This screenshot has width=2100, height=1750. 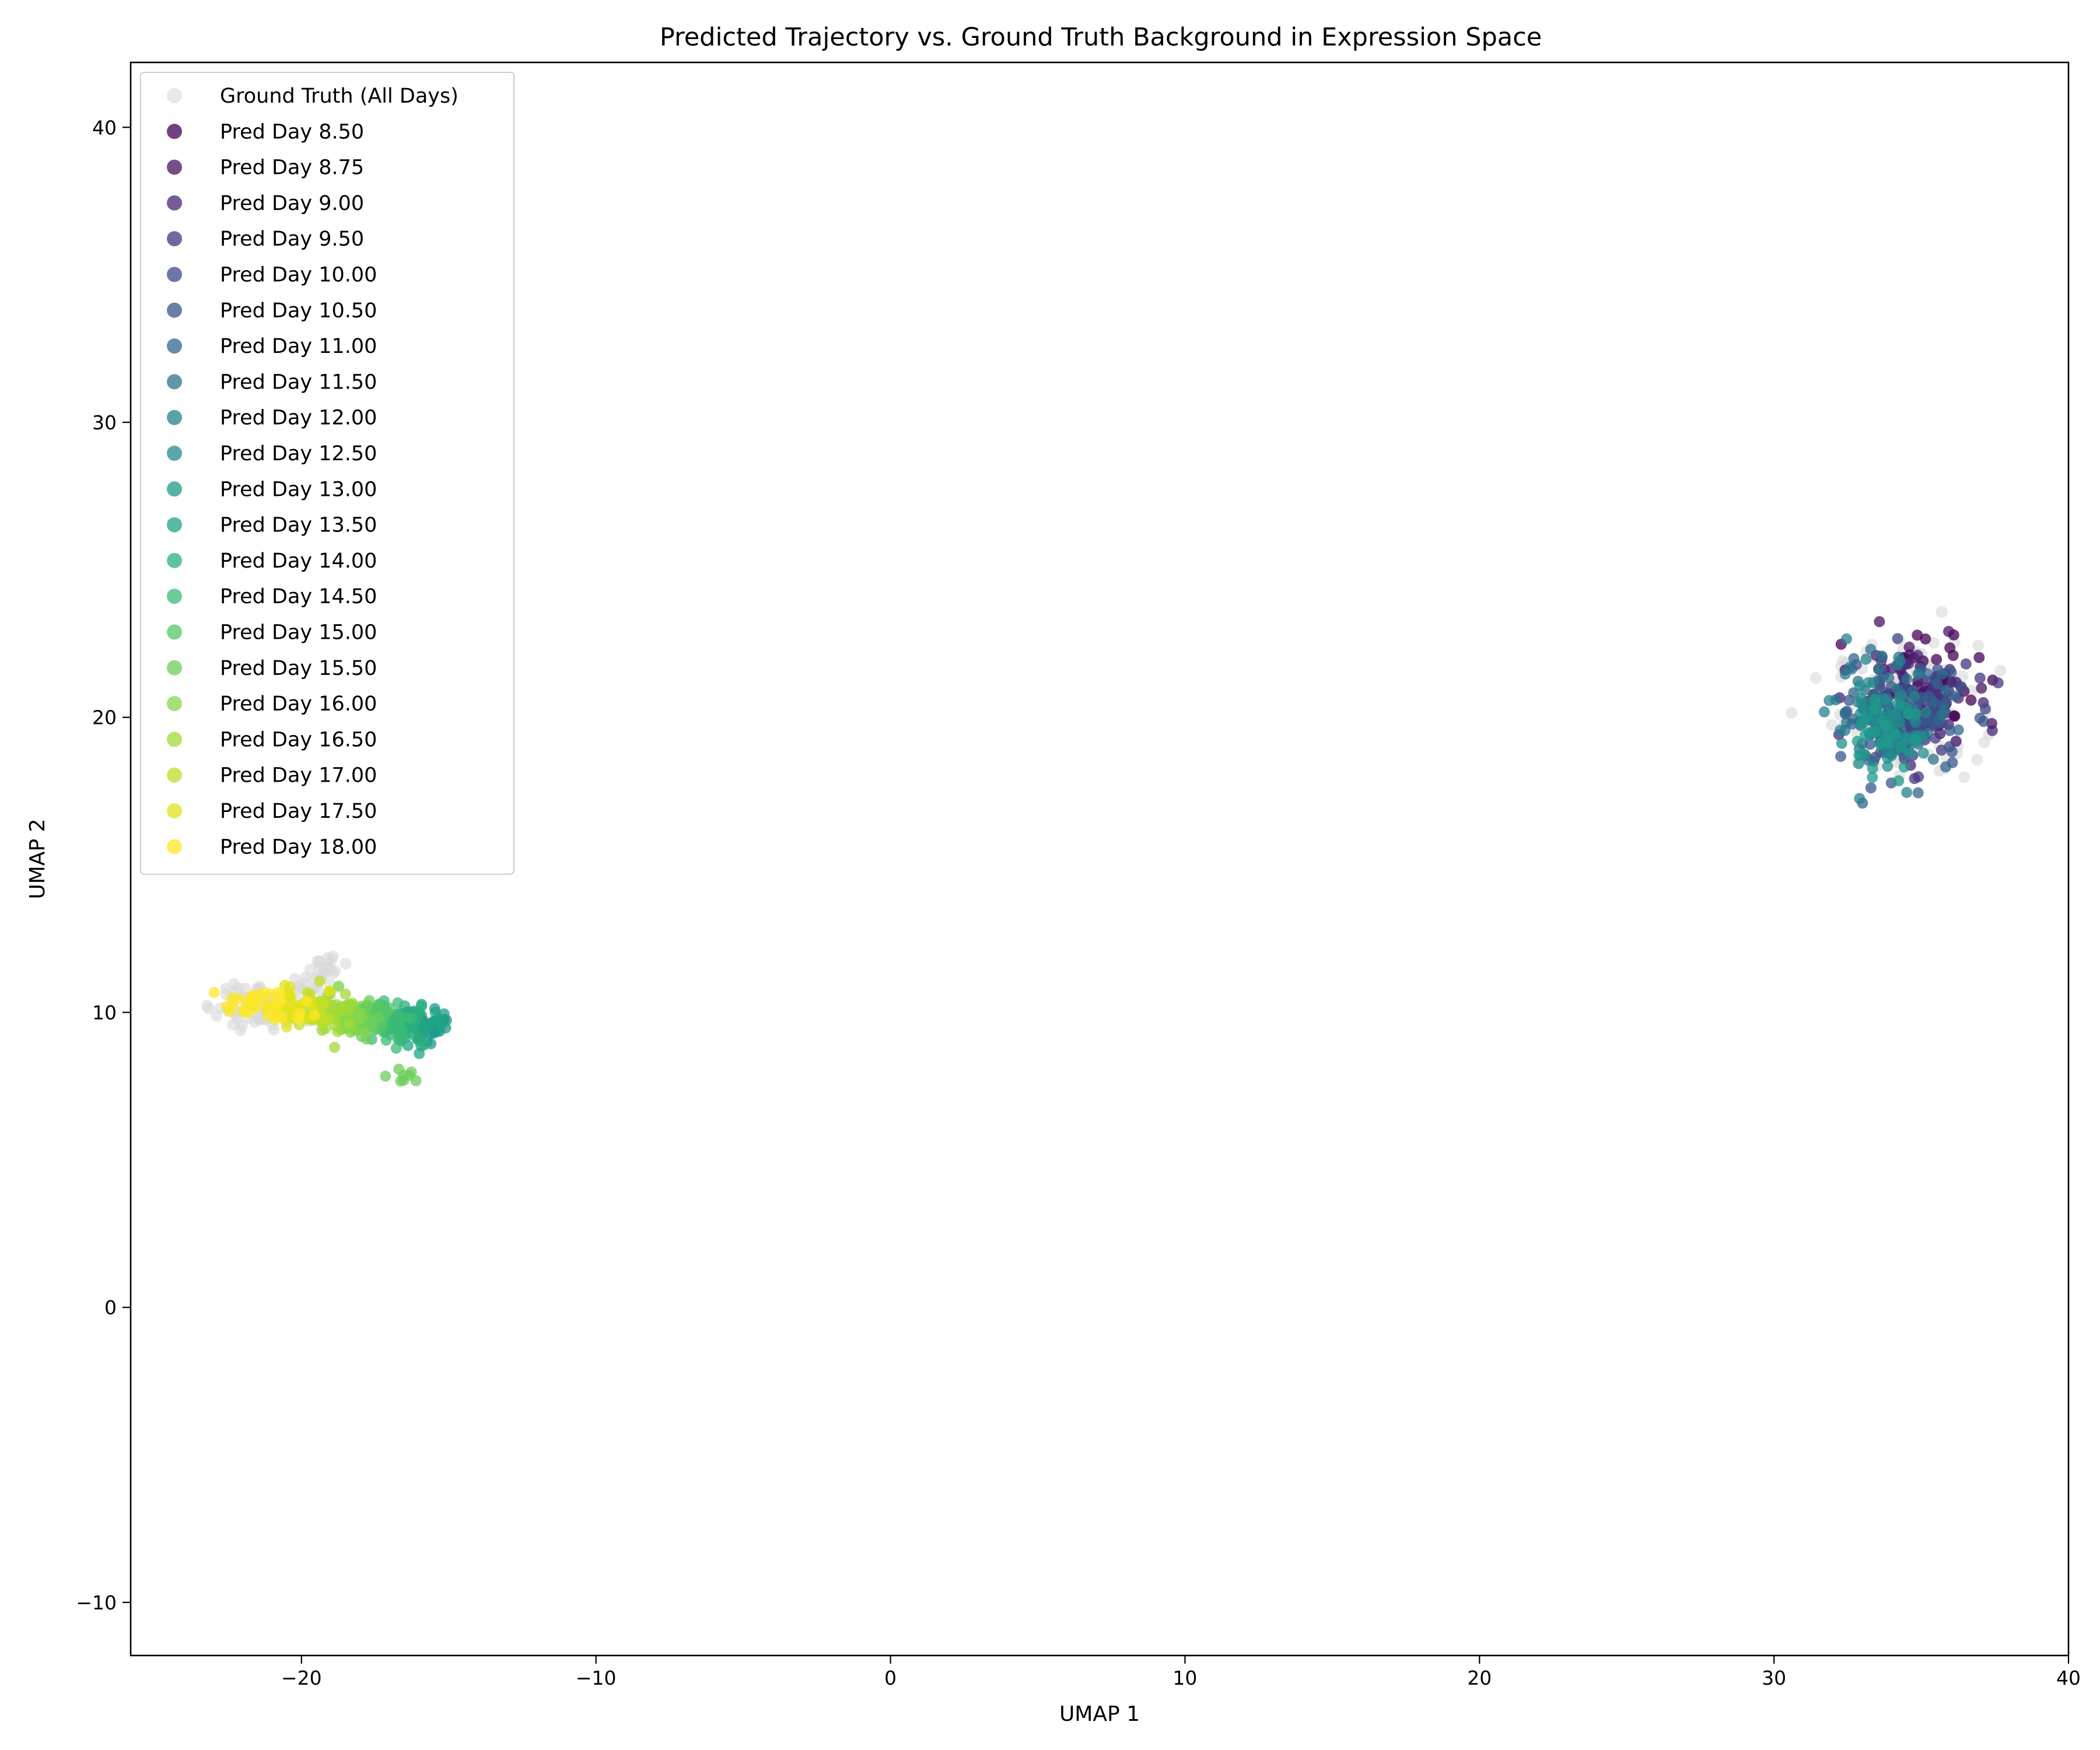 I want to click on legend-label: Pred Day 17.50, so click(x=298, y=811).